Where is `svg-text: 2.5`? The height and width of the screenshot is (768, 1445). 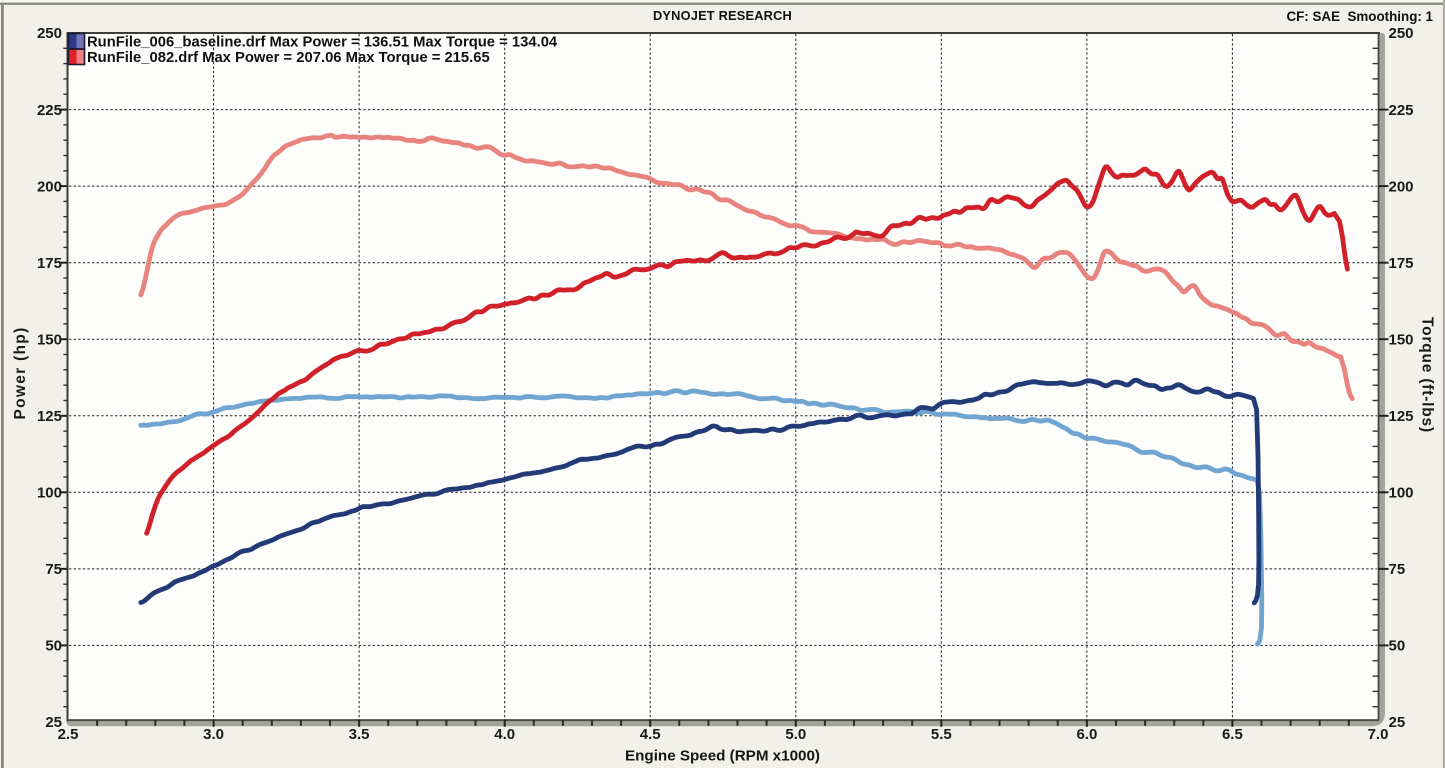
svg-text: 2.5 is located at coordinates (68, 734).